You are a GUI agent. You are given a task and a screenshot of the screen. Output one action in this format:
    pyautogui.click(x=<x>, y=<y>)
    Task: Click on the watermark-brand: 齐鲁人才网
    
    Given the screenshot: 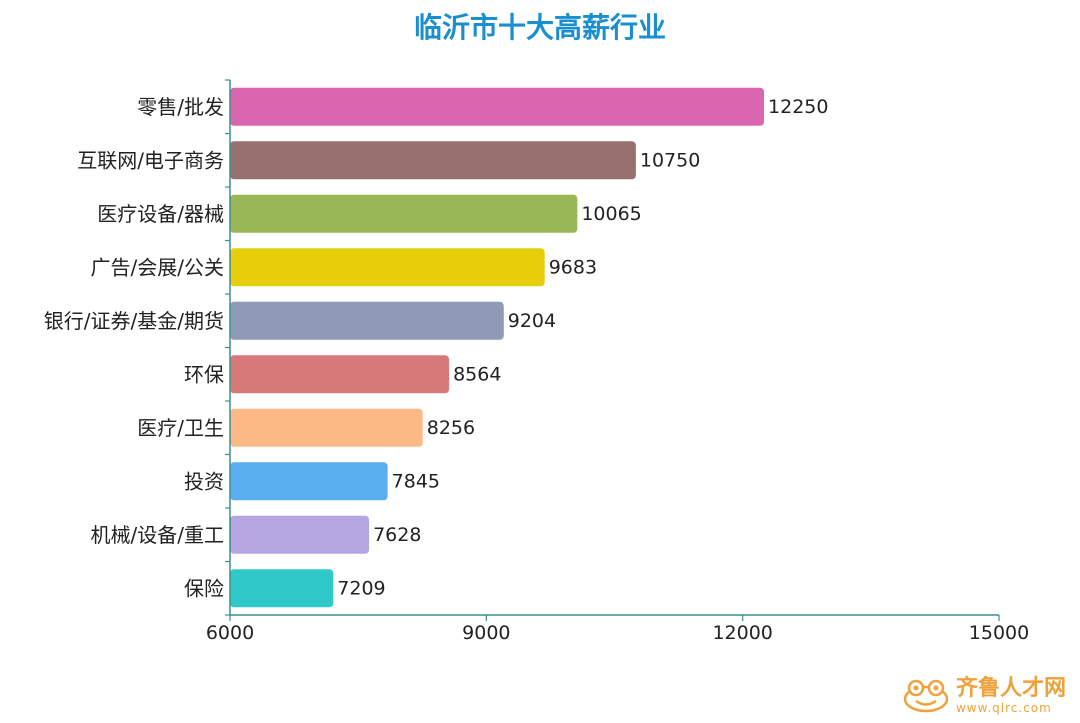 What is the action you would take?
    pyautogui.click(x=1010, y=688)
    